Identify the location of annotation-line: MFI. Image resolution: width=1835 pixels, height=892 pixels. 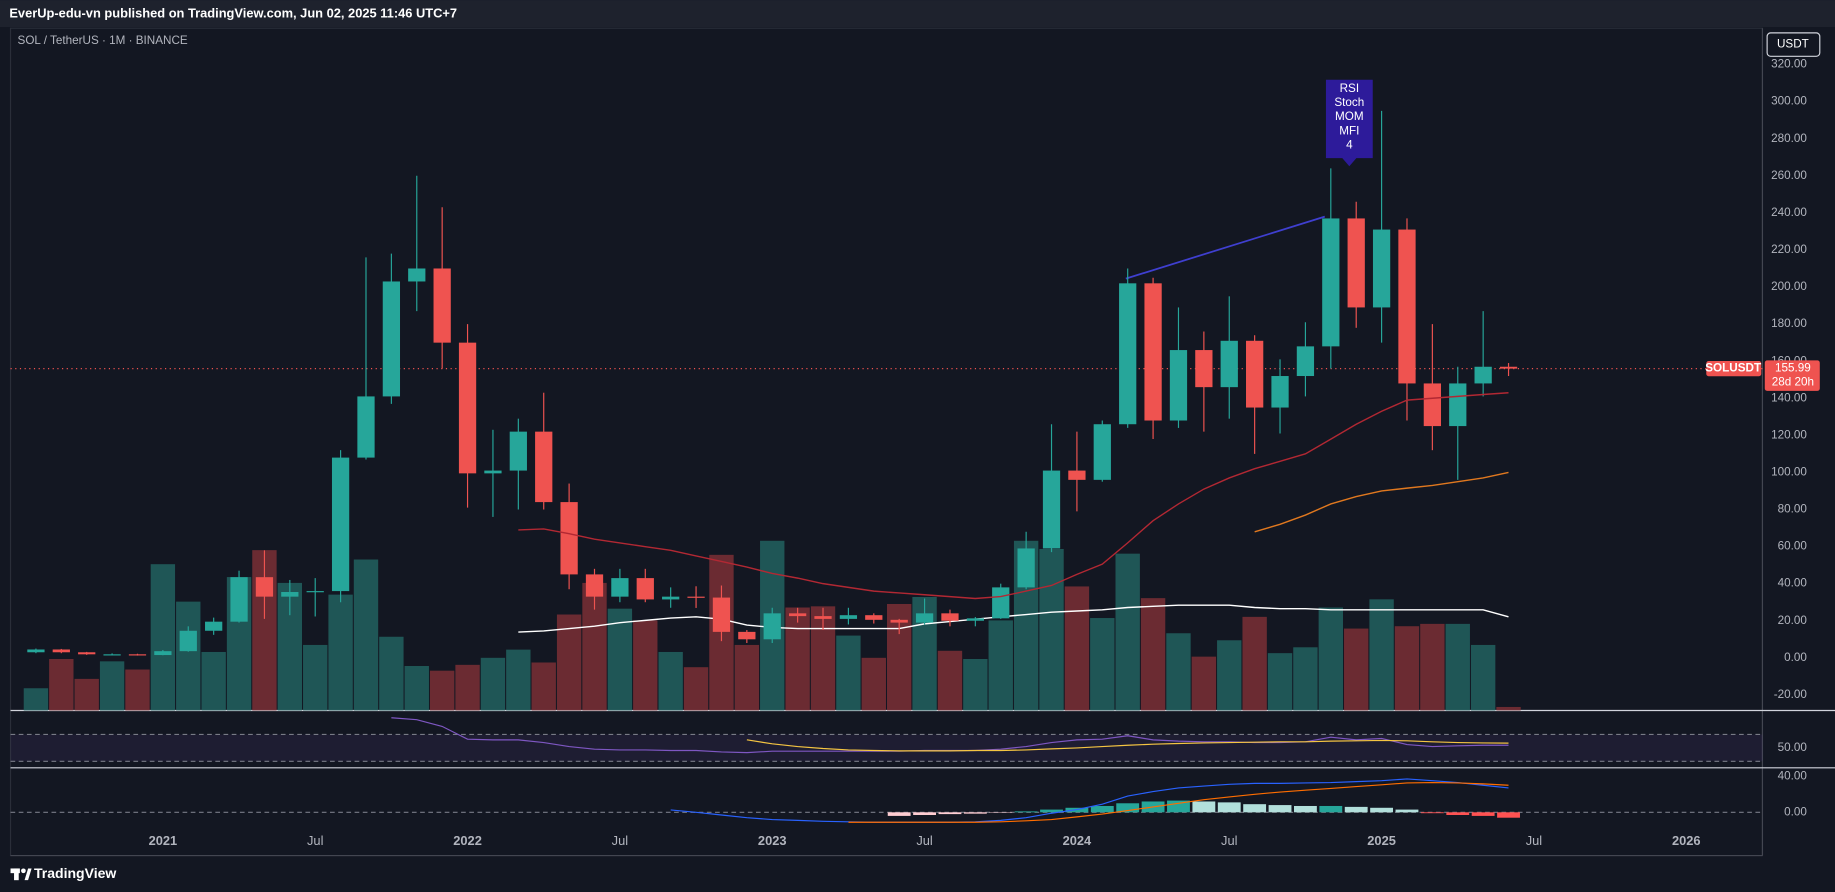
(1349, 130).